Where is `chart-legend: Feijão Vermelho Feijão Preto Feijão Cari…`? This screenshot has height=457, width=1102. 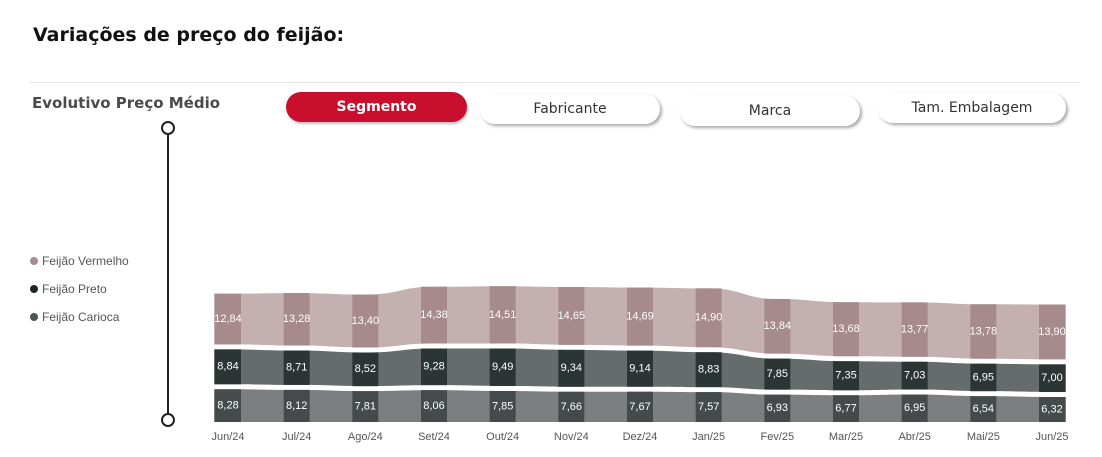 chart-legend: Feijão Vermelho Feijão Preto Feijão Cari… is located at coordinates (79, 289).